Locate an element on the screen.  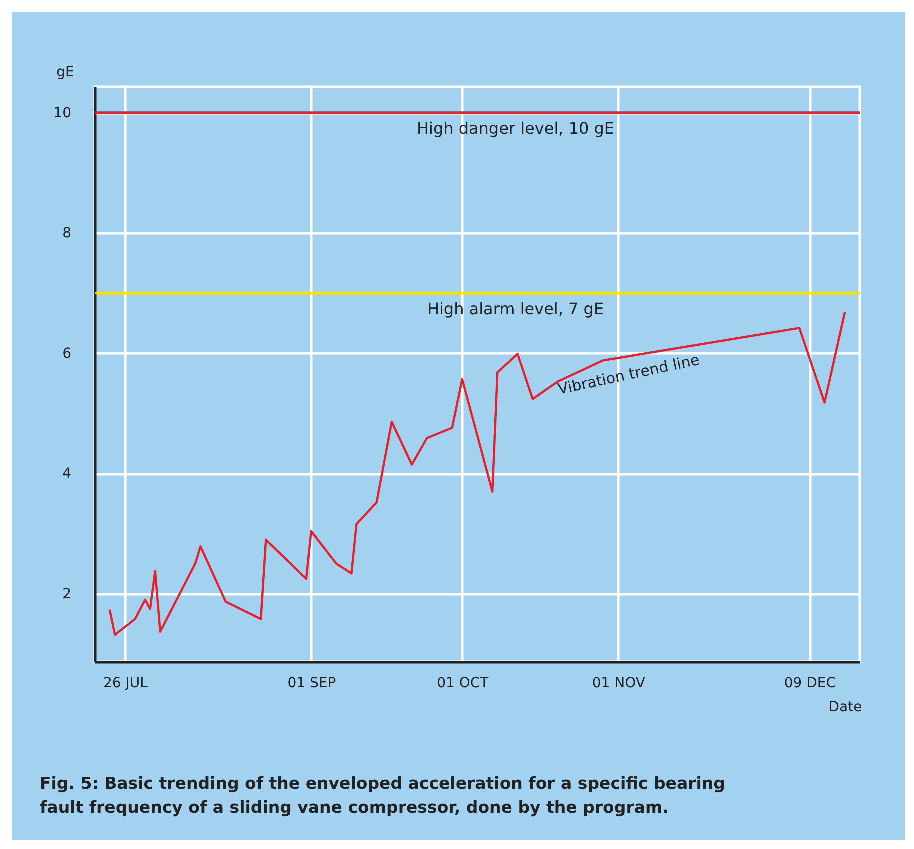
y-tick-label: 8 is located at coordinates (67, 234).